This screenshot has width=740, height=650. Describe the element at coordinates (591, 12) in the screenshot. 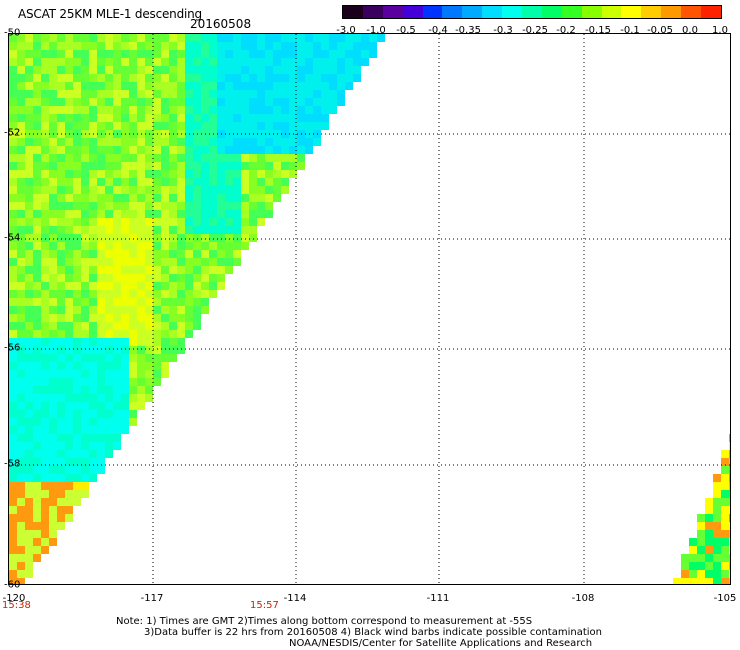

I see `color-swatch` at that location.